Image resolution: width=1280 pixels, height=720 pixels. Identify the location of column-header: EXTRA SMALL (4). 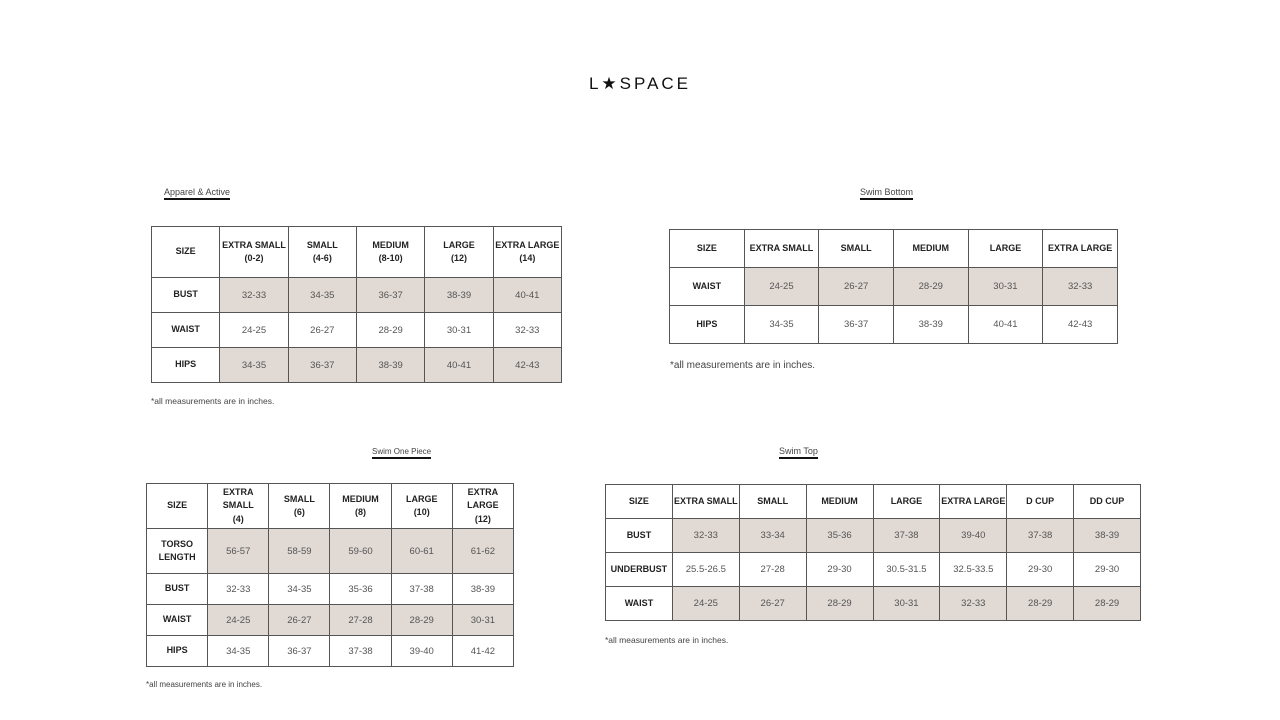
(238, 506).